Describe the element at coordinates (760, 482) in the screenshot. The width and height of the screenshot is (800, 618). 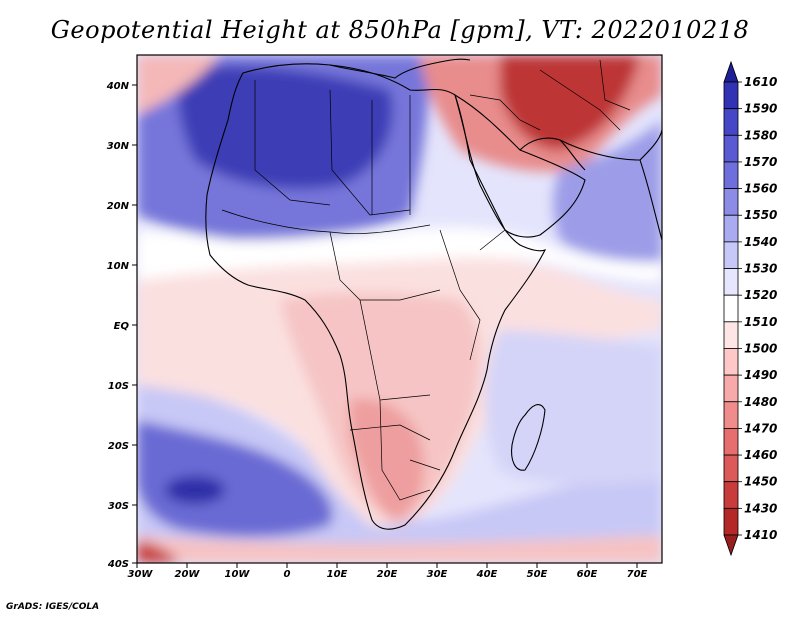
I see `colorbar-label: 1450` at that location.